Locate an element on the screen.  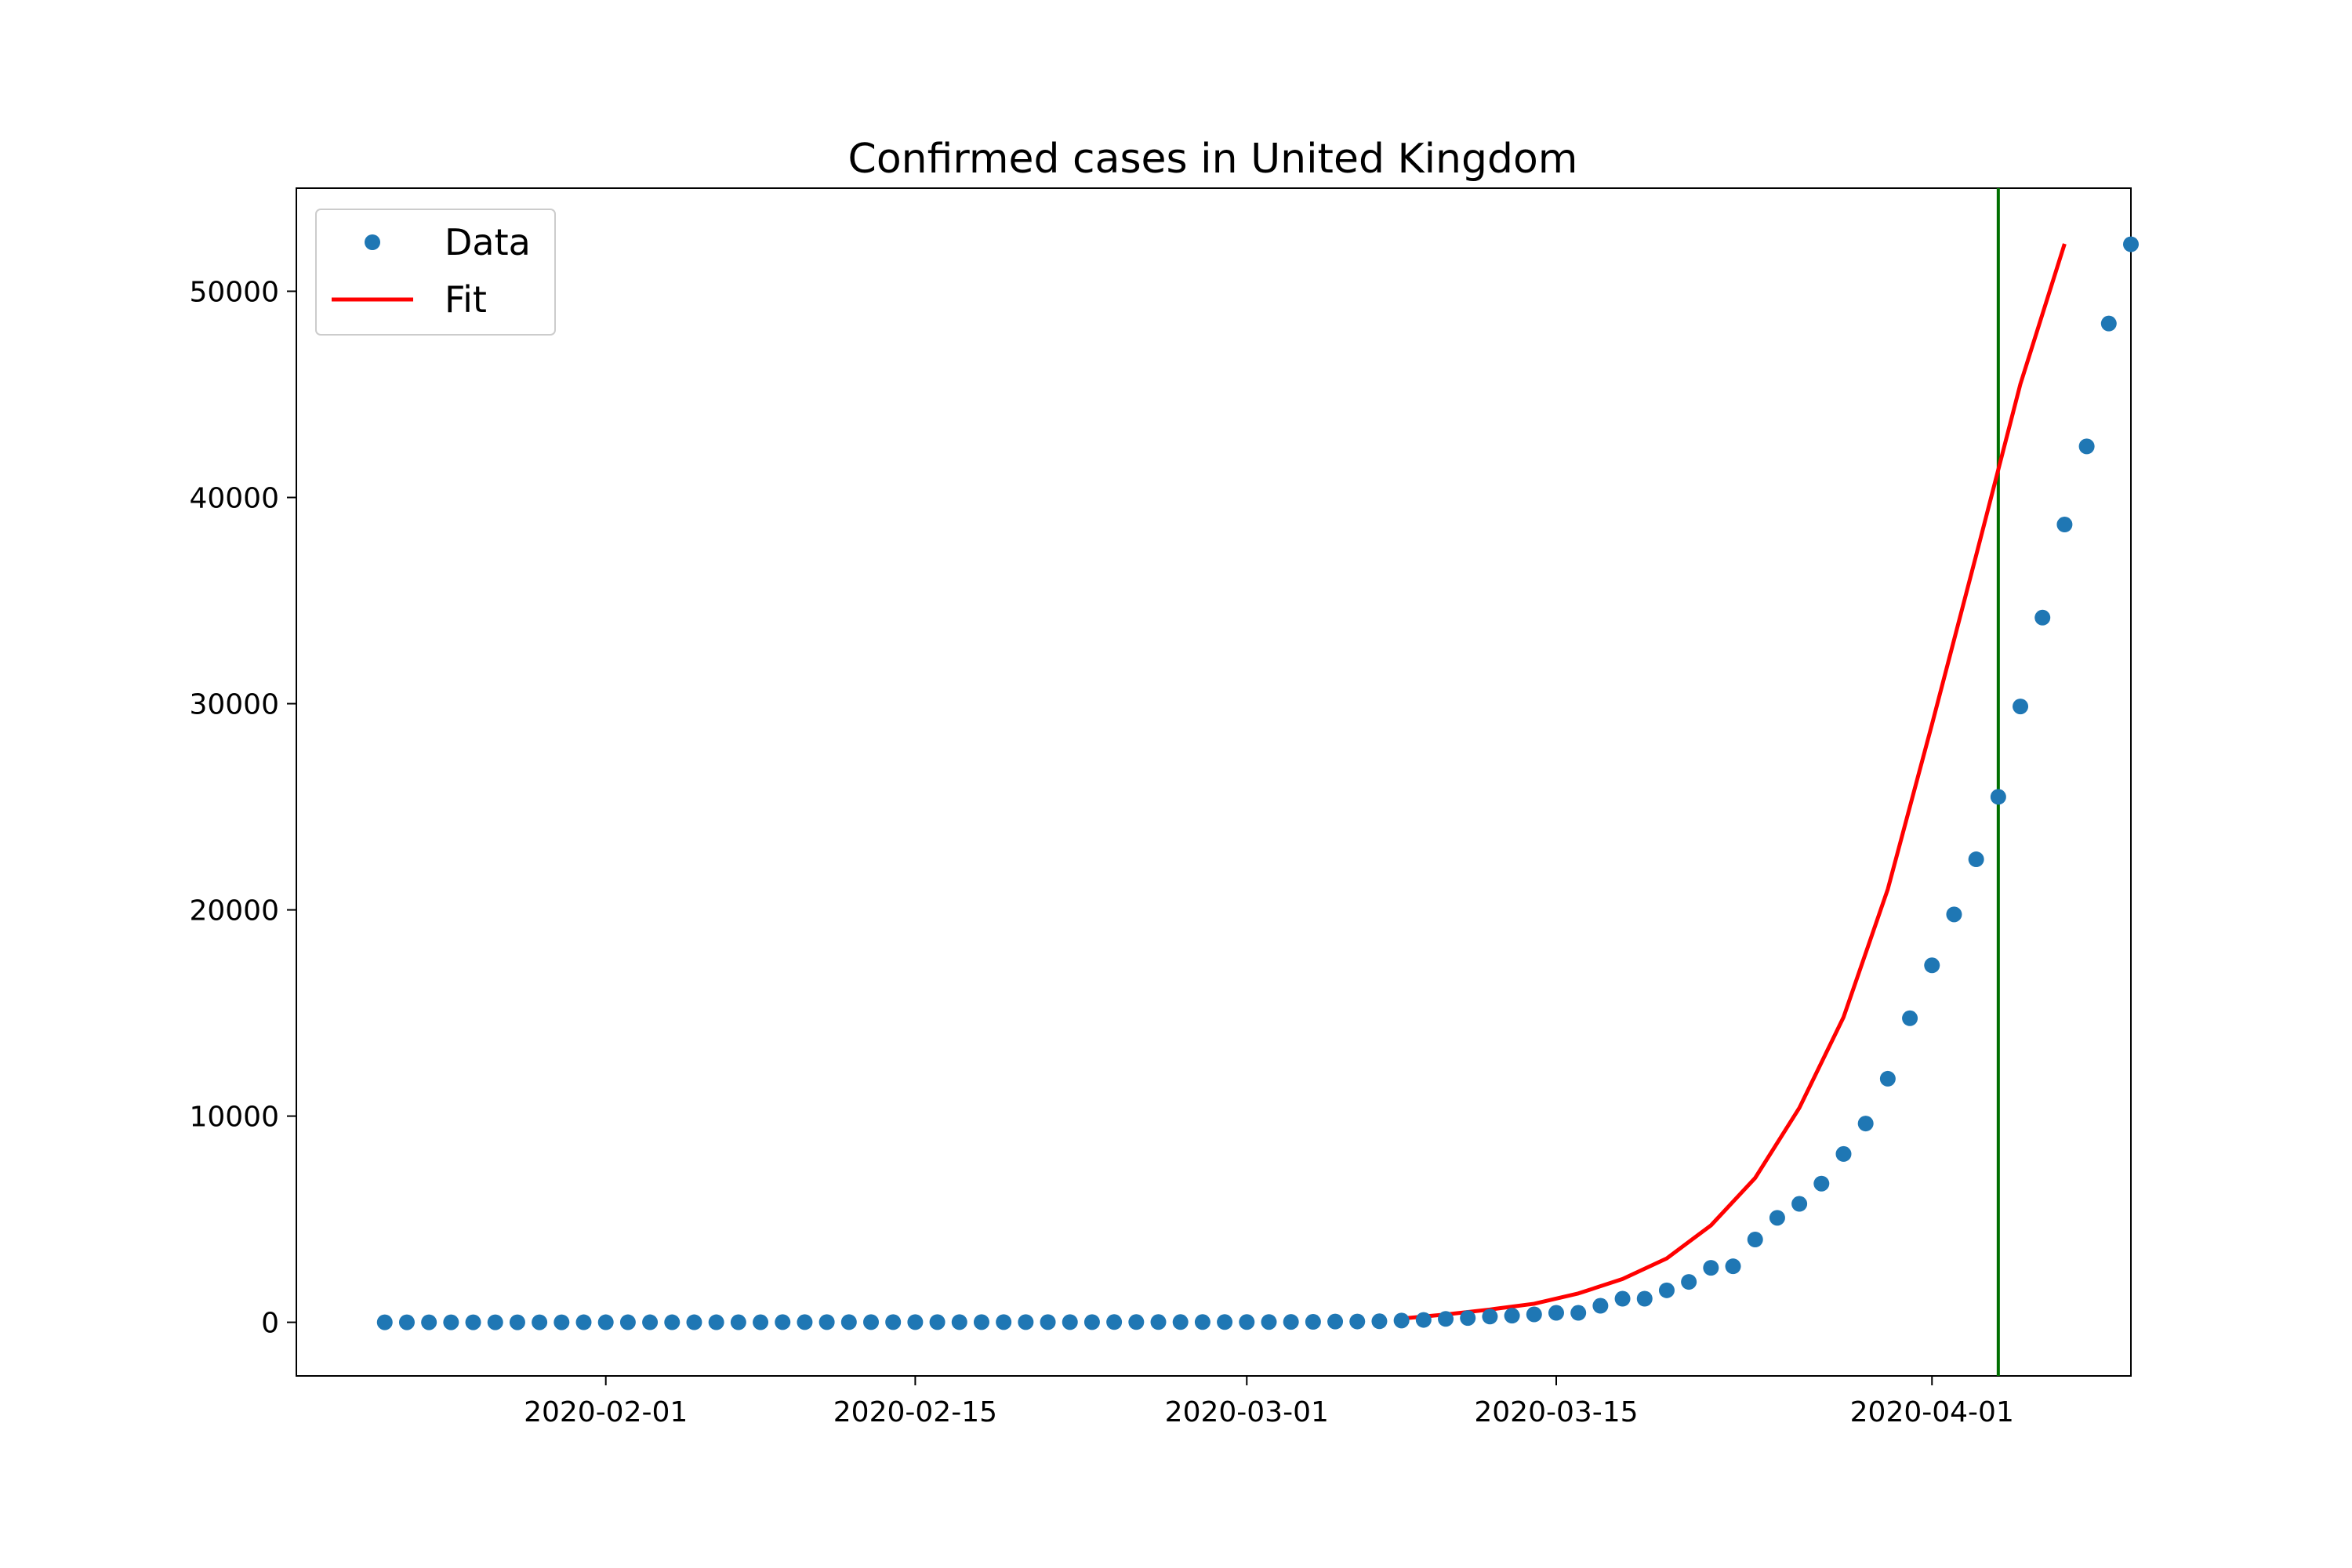
y-tick-label: 40000 is located at coordinates (234, 499).